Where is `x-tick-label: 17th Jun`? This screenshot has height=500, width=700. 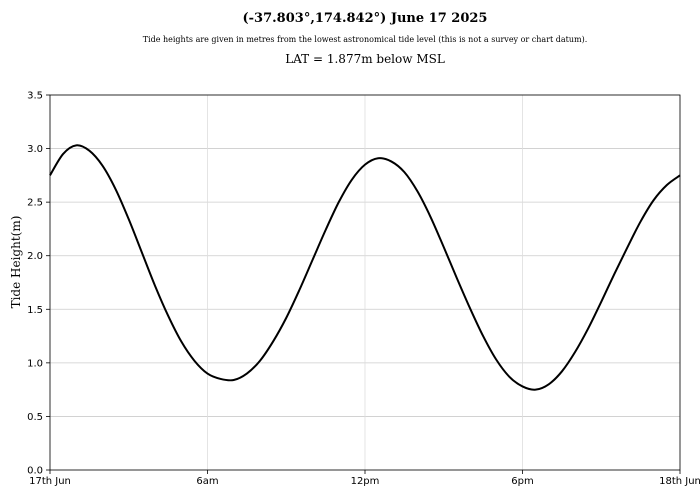
x-tick-label: 17th Jun is located at coordinates (50, 481).